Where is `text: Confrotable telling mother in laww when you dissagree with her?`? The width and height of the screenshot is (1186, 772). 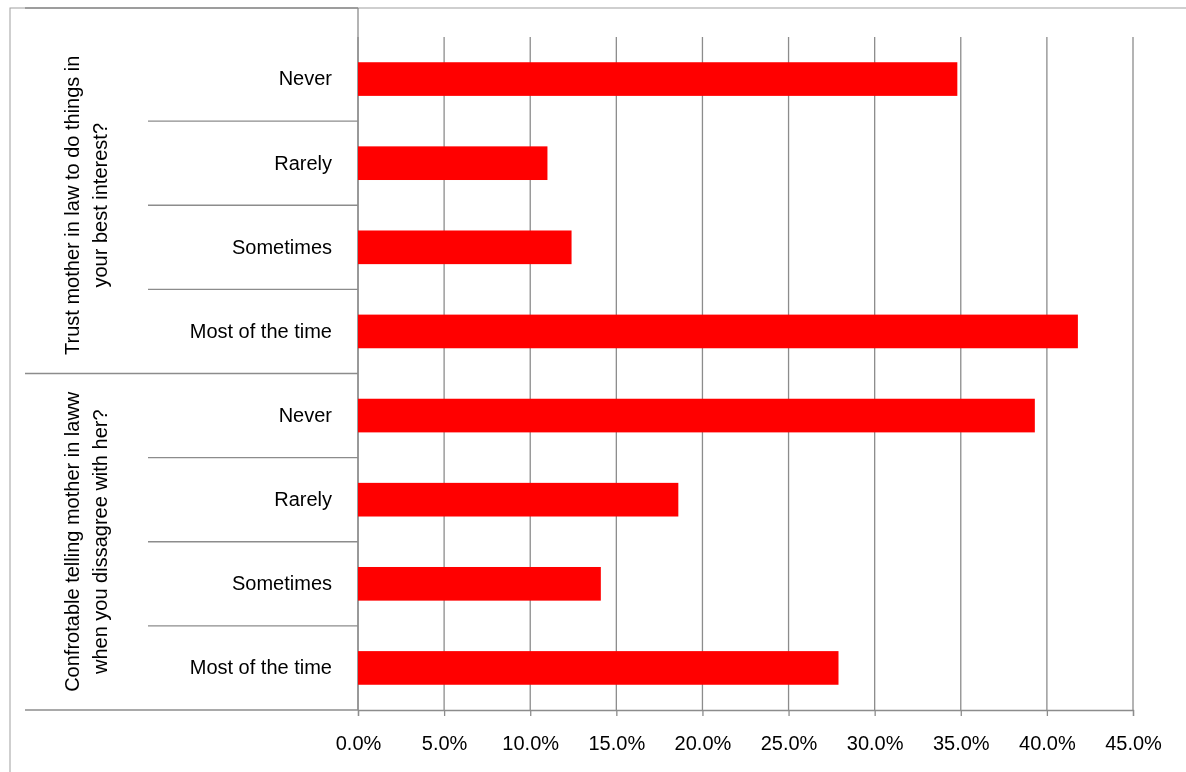 text: Confrotable telling mother in laww when you dissagree with her? is located at coordinates (86, 541).